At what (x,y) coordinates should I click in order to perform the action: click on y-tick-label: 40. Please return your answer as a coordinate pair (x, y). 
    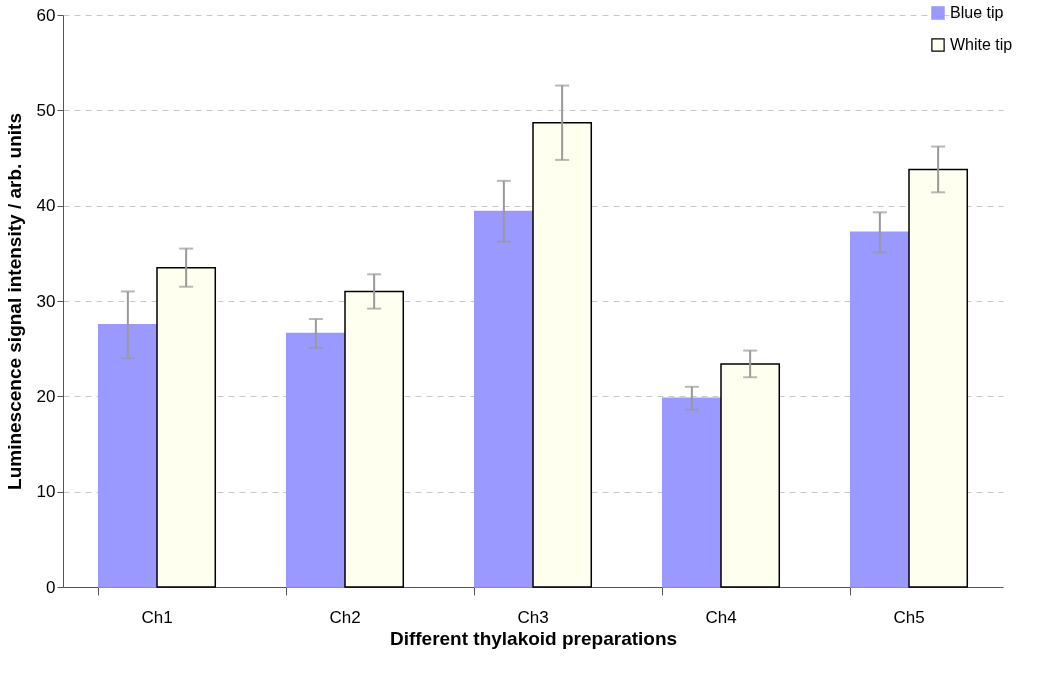
    Looking at the image, I should click on (46, 206).